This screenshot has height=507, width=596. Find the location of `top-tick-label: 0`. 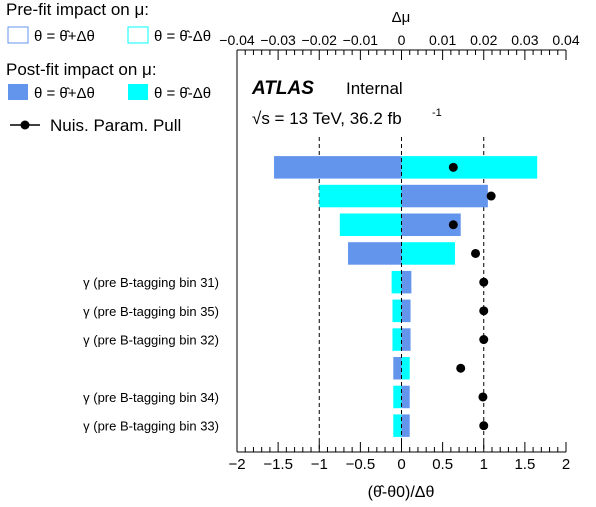

top-tick-label: 0 is located at coordinates (402, 40).